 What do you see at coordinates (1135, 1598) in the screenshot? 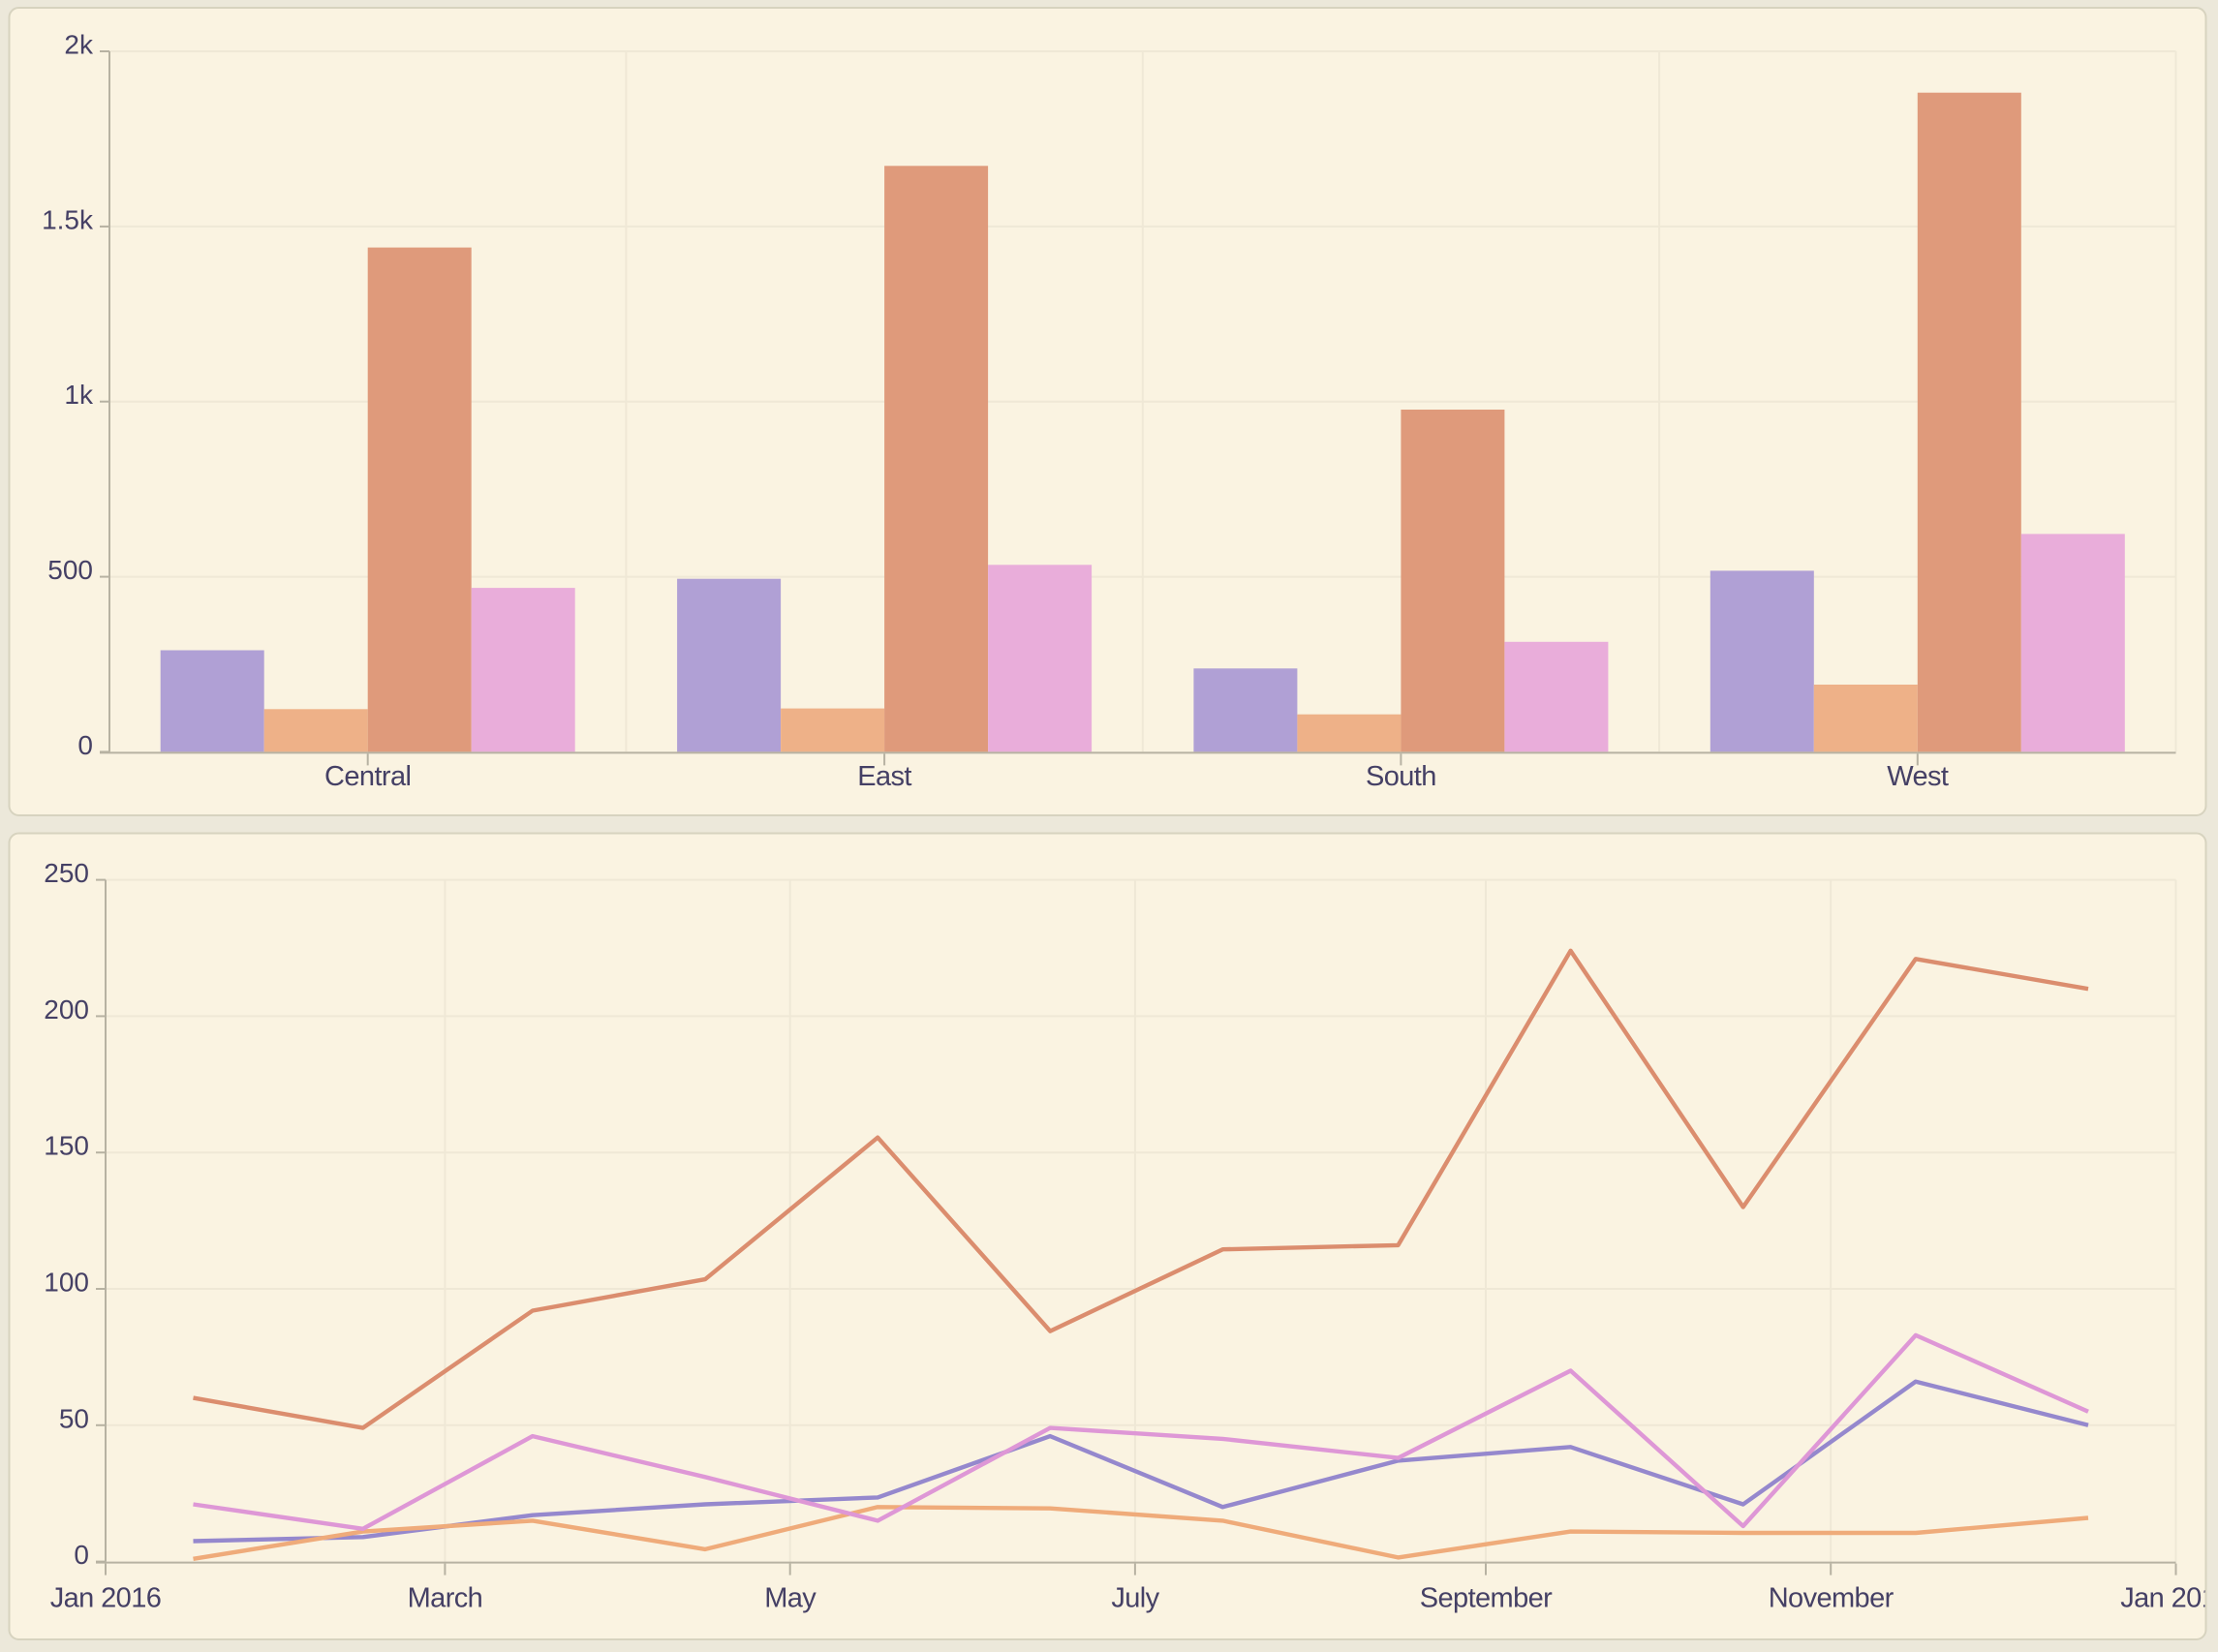
I see `svg-text: July` at bounding box center [1135, 1598].